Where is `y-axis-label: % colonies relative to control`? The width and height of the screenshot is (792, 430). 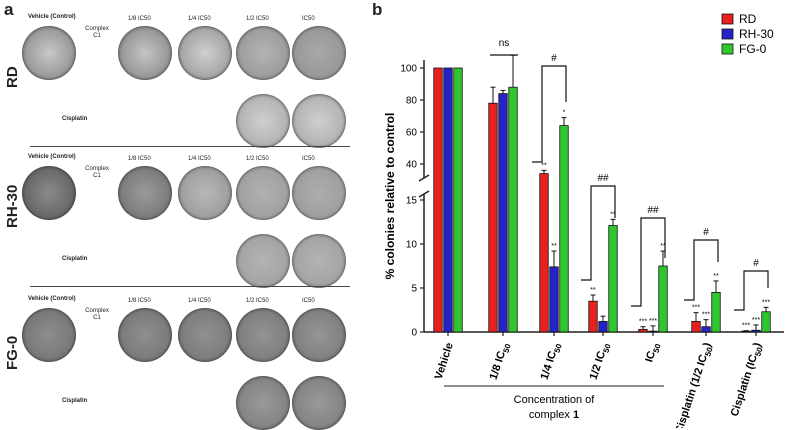 y-axis-label: % colonies relative to control is located at coordinates (390, 196).